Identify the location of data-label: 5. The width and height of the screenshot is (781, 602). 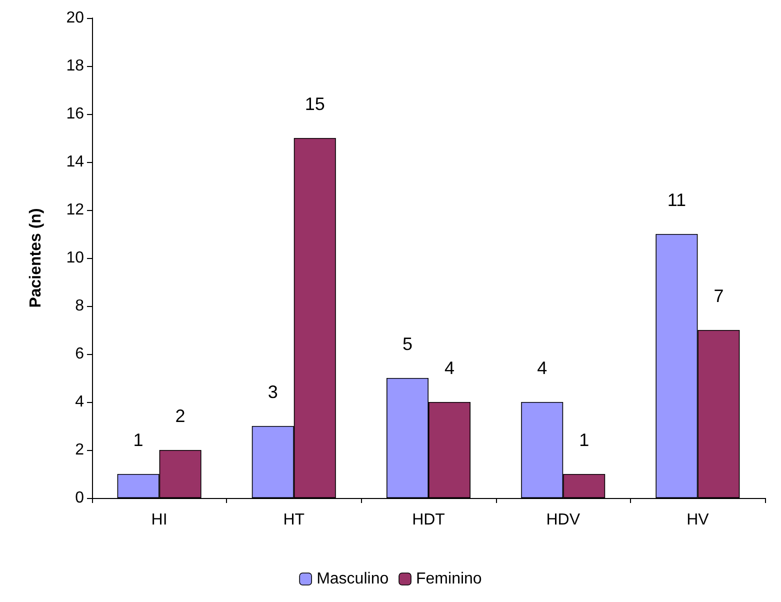
(407, 344).